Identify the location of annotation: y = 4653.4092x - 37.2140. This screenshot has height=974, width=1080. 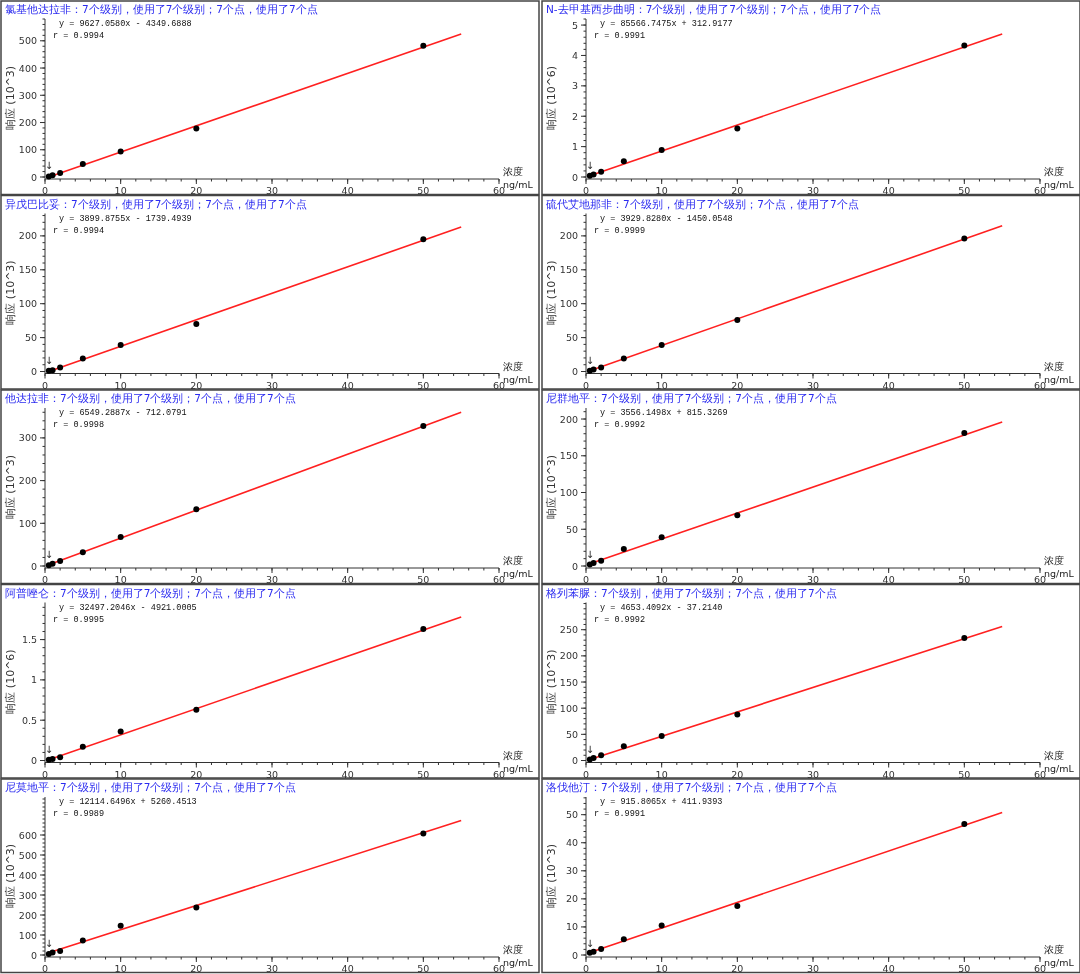
(661, 607).